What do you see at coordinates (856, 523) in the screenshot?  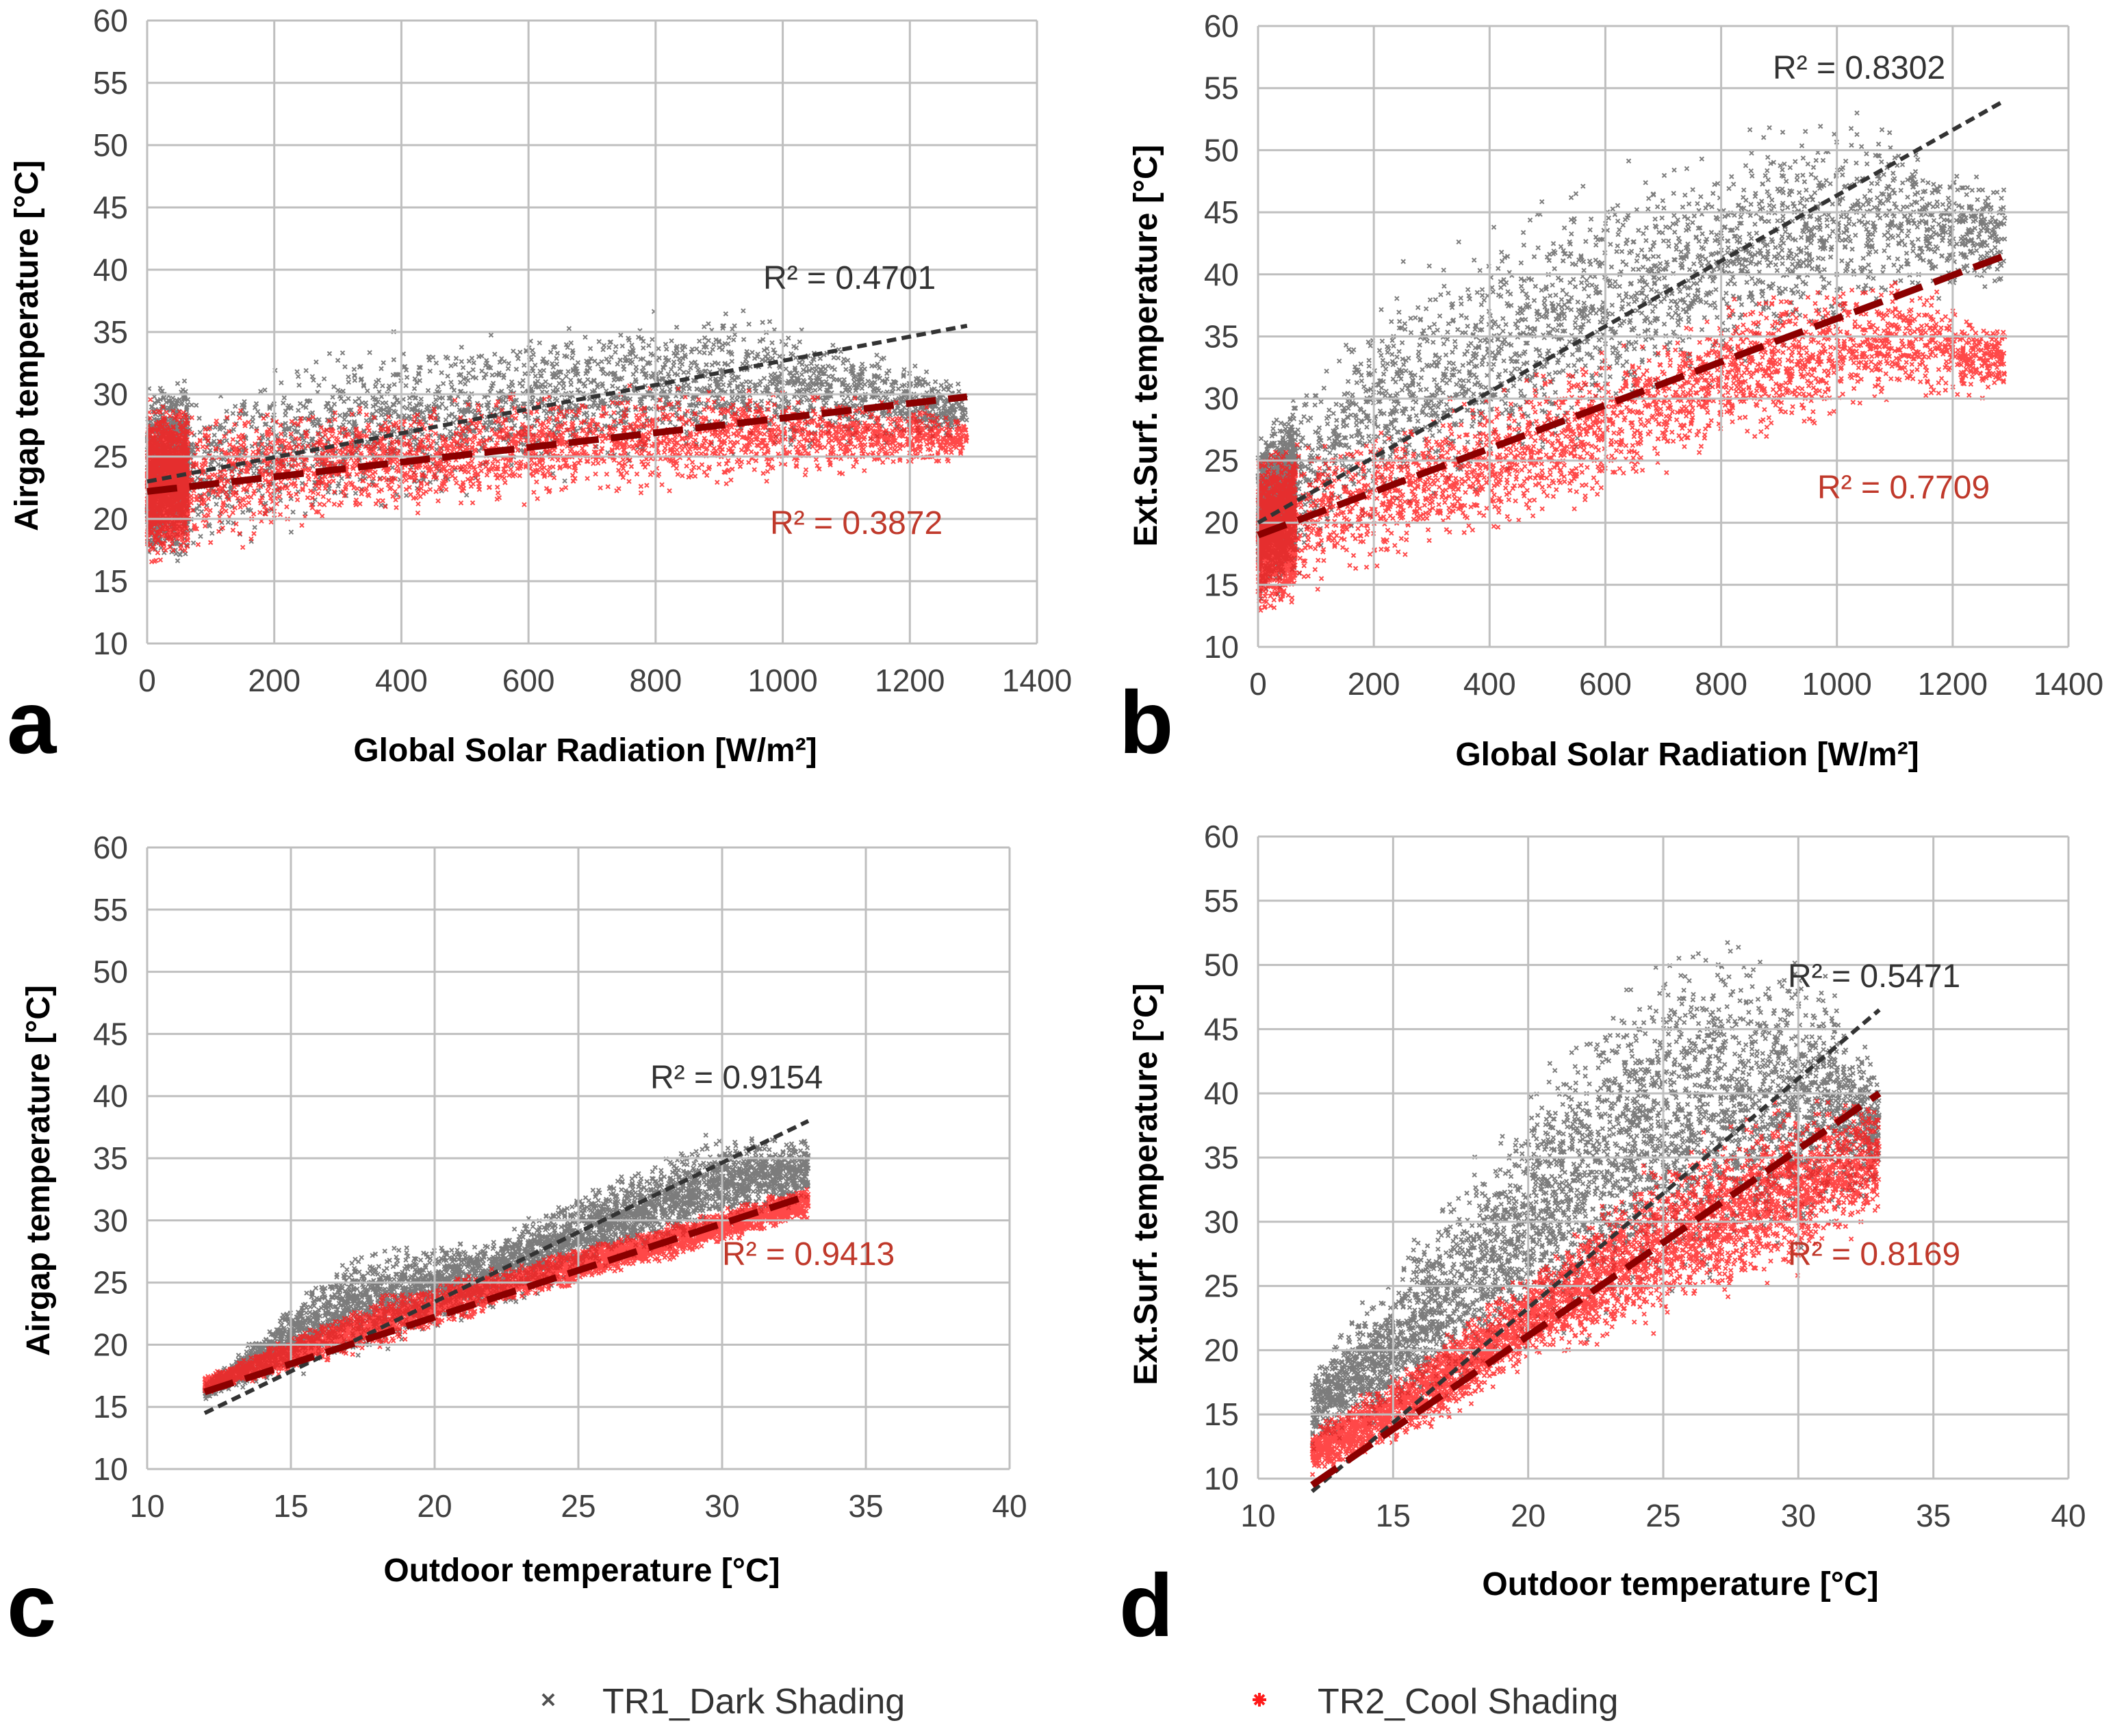 I see `r2-label-tr2: R² = 0.3872` at bounding box center [856, 523].